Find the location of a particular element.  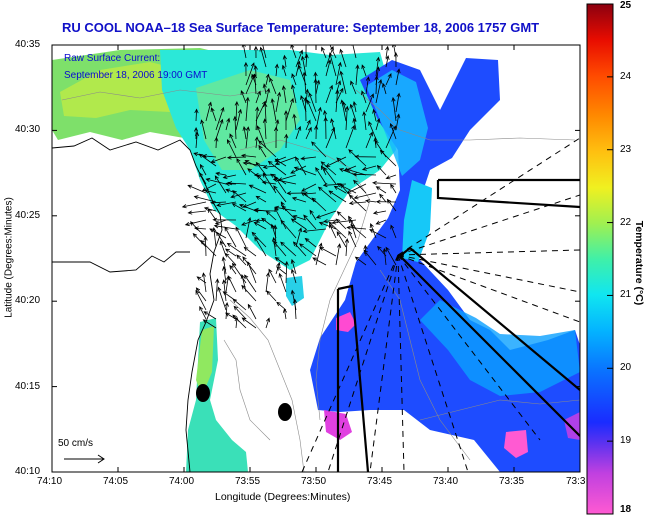

x-tick-label: 74:05 is located at coordinates (116, 481).